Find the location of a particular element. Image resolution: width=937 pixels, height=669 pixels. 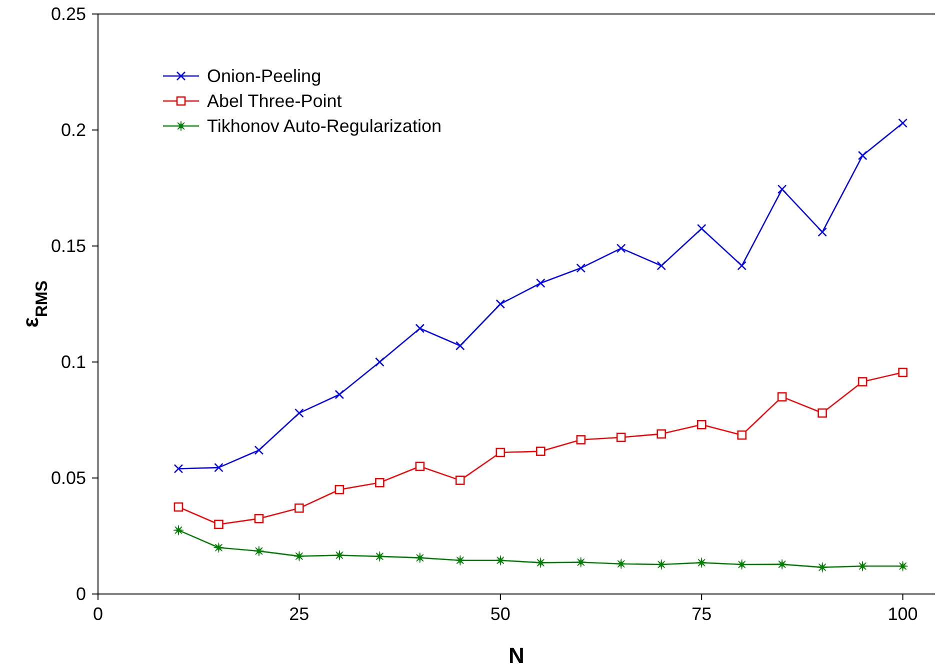

y-tick-label: 0.25 is located at coordinates (68, 14).